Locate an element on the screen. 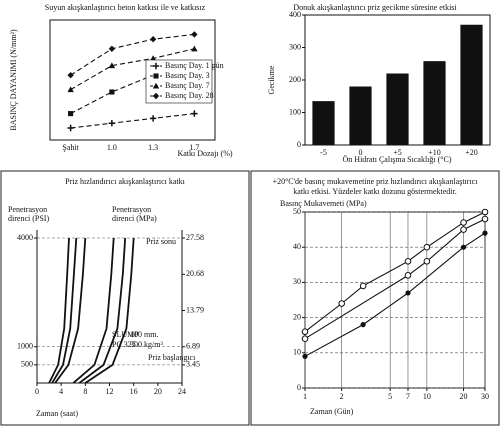 The height and width of the screenshot is (426, 500). legend-label: Basınç Day. 28 is located at coordinates (189, 95).